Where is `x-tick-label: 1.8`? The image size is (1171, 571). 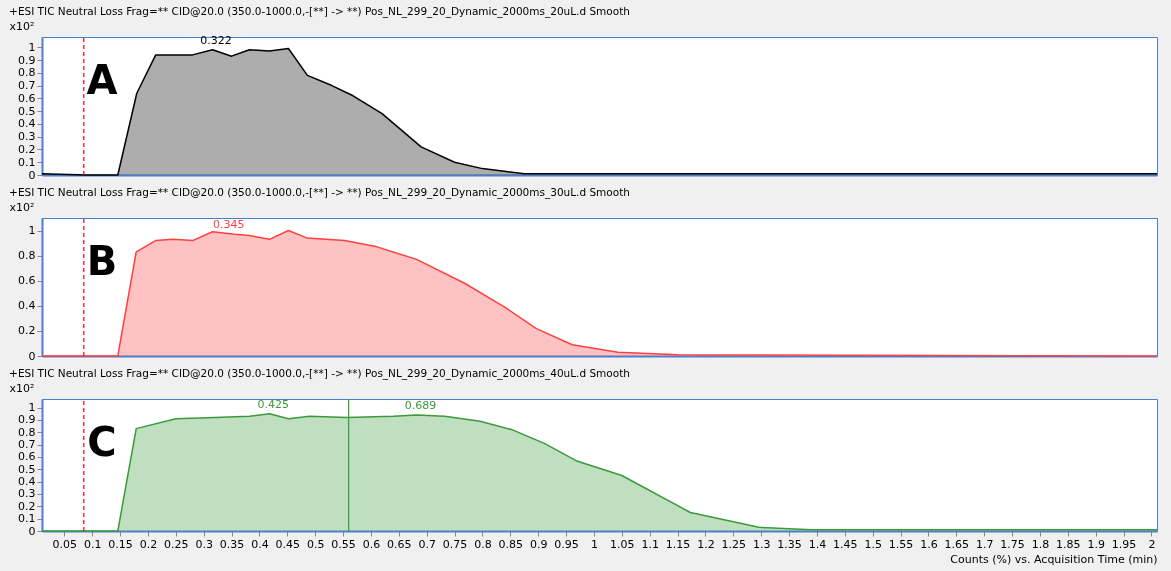
x-tick-label: 1.8 is located at coordinates (1040, 544).